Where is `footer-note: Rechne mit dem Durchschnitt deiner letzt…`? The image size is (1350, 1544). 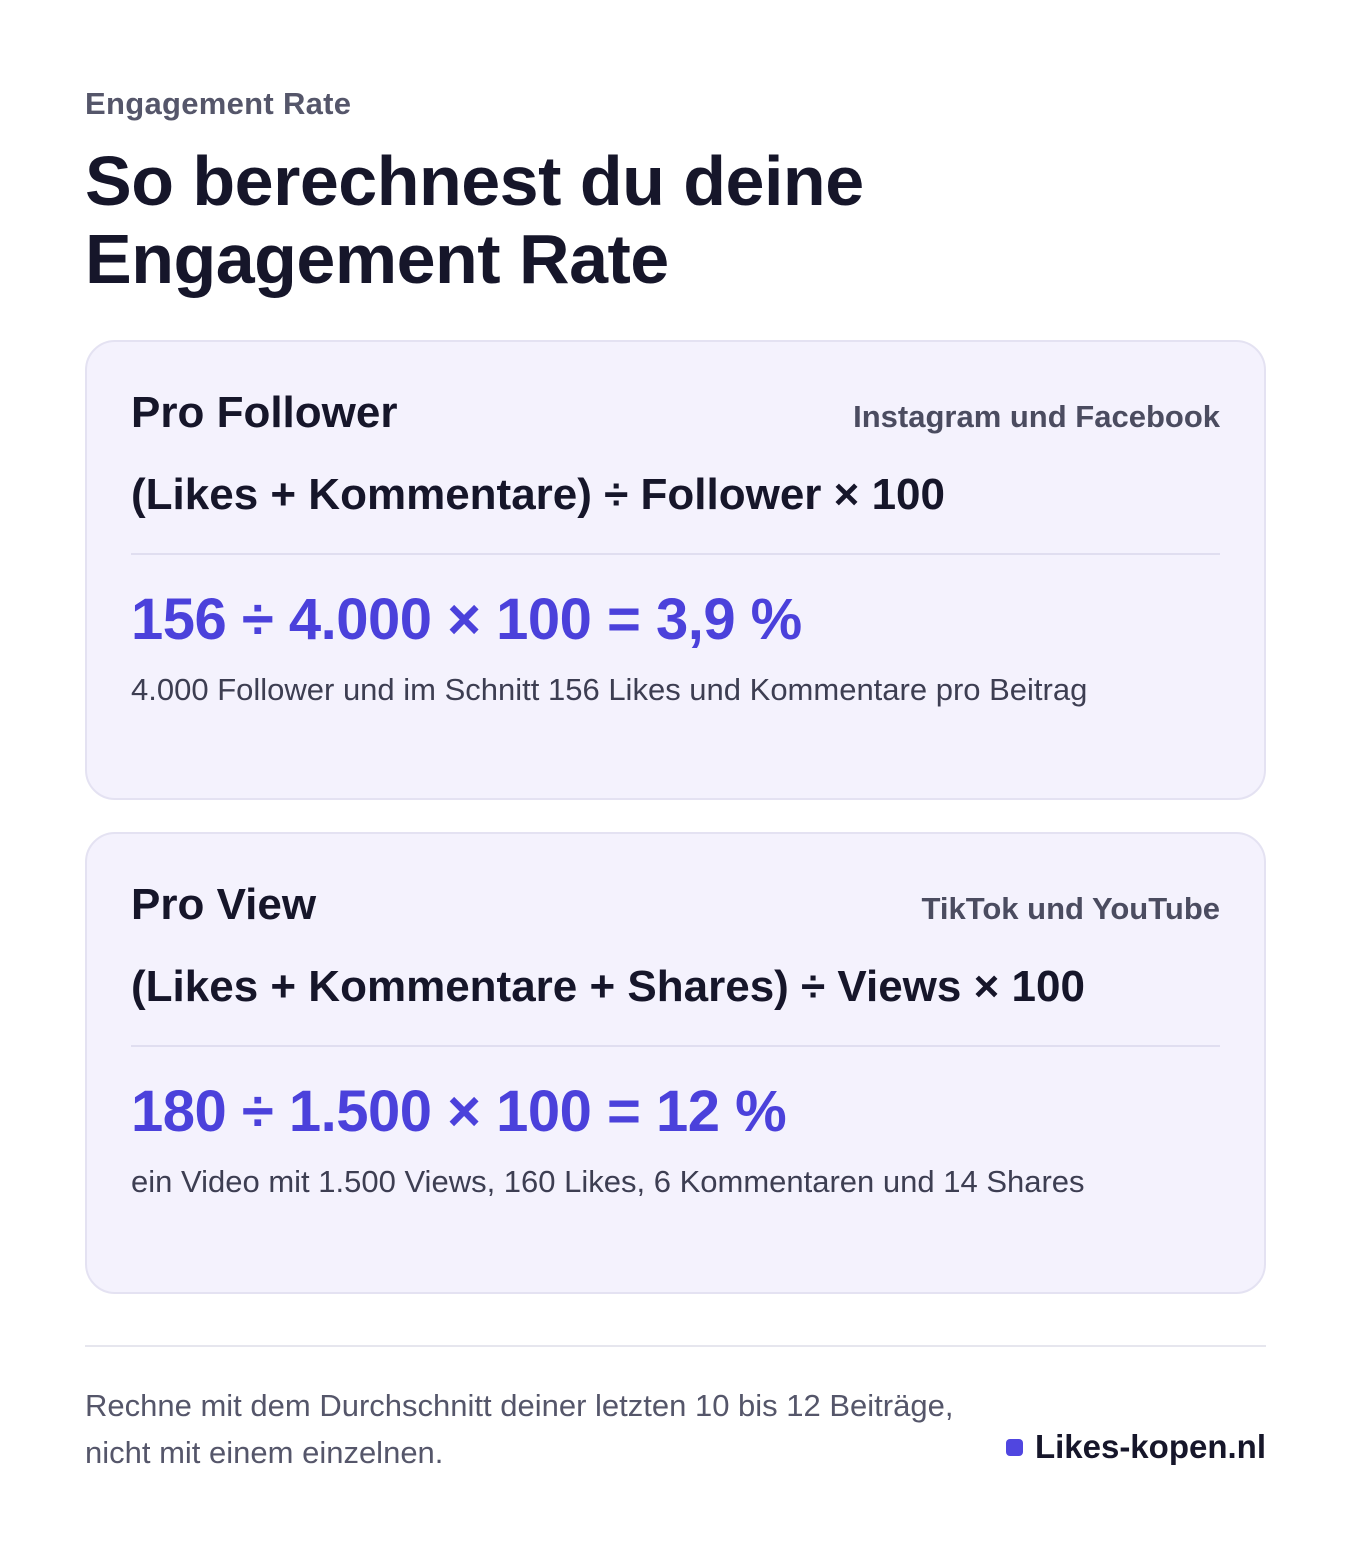 footer-note: Rechne mit dem Durchschnitt deiner letzt… is located at coordinates (519, 1429).